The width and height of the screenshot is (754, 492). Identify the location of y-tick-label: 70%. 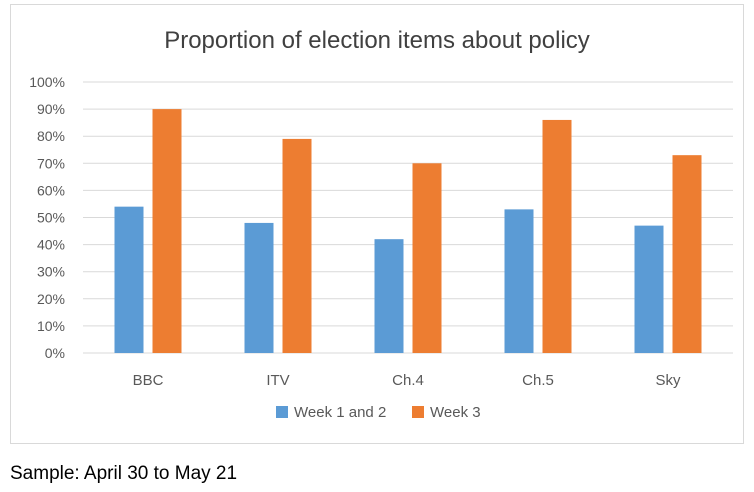
(51, 163).